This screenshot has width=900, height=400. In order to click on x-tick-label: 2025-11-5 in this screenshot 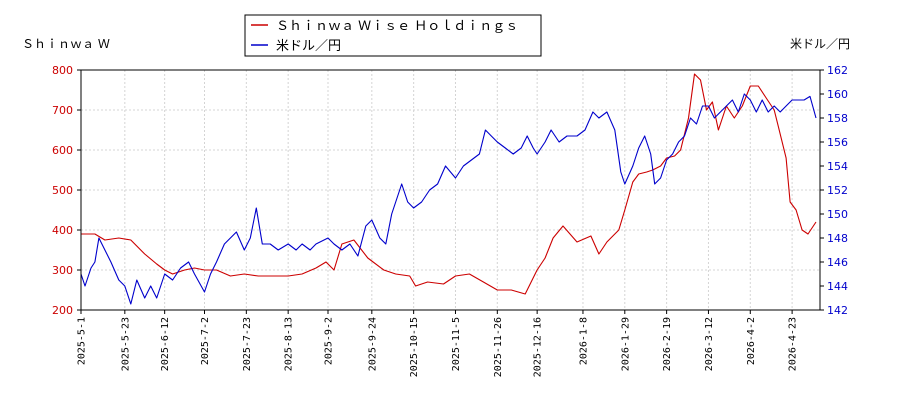, I will do `click(456, 344)`.